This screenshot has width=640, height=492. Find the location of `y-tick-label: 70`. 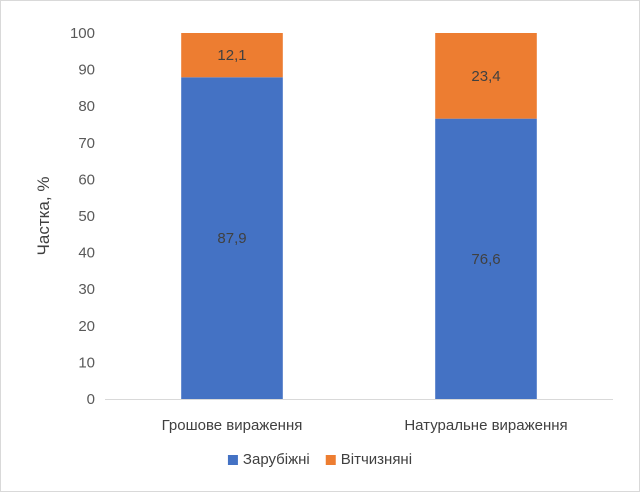

y-tick-label: 70 is located at coordinates (86, 143).